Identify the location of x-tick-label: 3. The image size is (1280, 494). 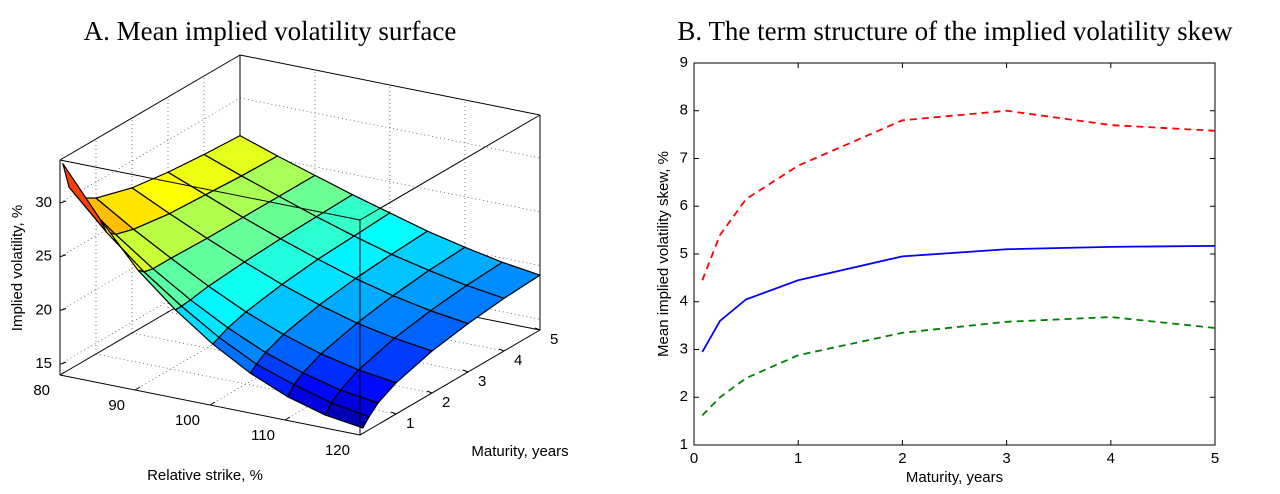
(1006, 458).